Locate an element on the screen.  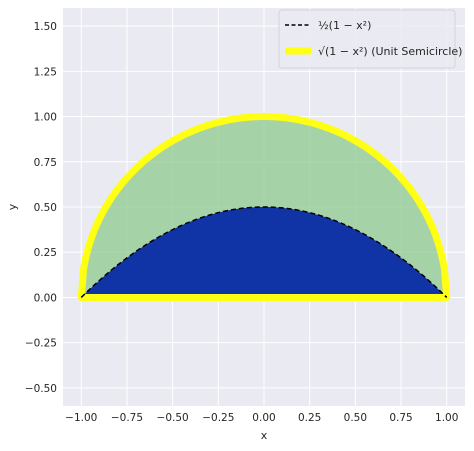
x-tick-label: 0.00 is located at coordinates (263, 418).